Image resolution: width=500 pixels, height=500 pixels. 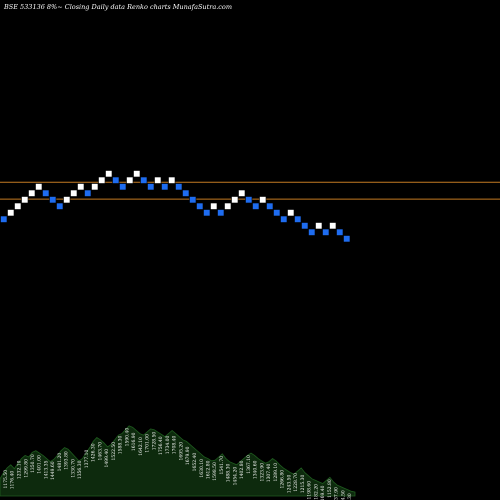 What do you see at coordinates (13, 480) in the screenshot?
I see `volume-label: 1176.40` at bounding box center [13, 480].